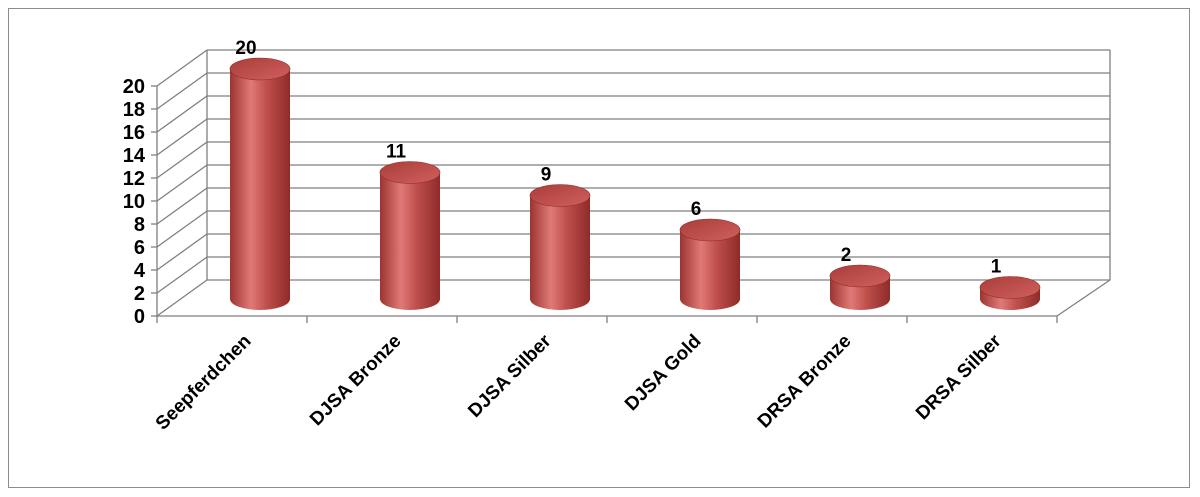  I want to click on category-label: DRSA Silber, so click(959, 377).